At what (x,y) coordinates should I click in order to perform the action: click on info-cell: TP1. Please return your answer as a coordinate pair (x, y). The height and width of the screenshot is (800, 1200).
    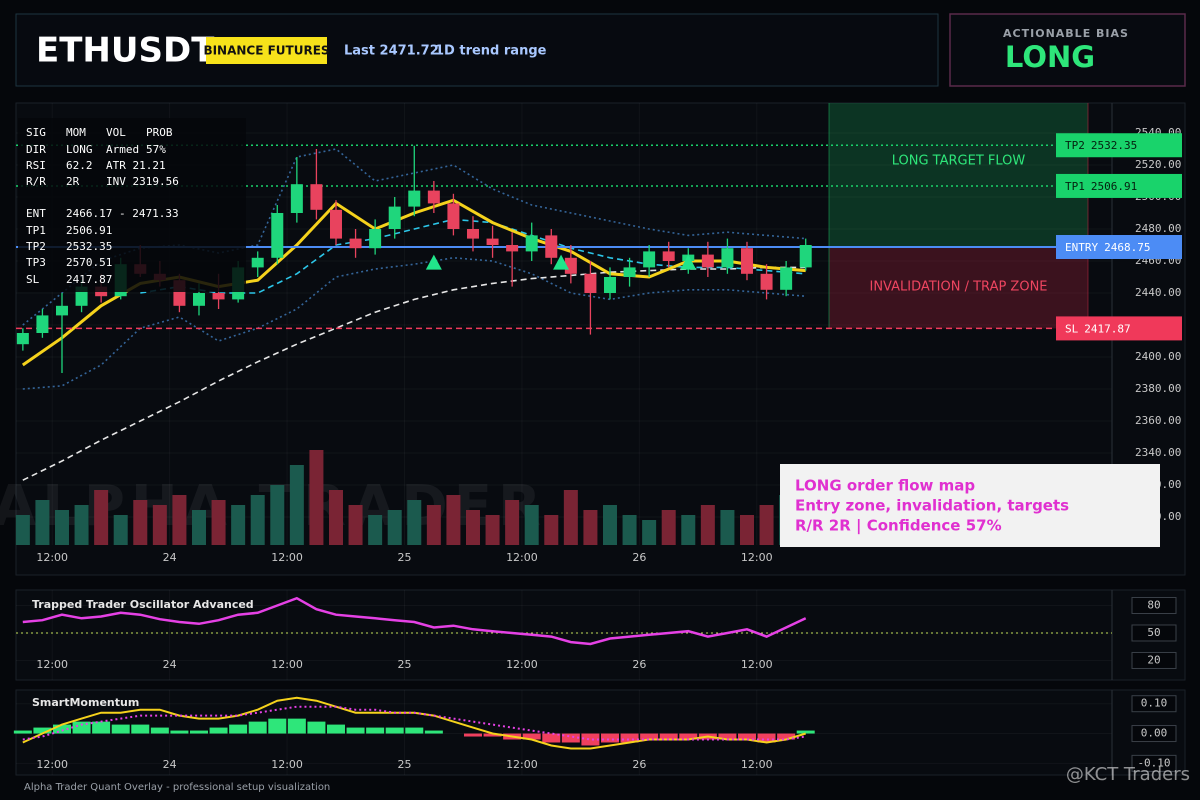
    Looking at the image, I should click on (36, 230).